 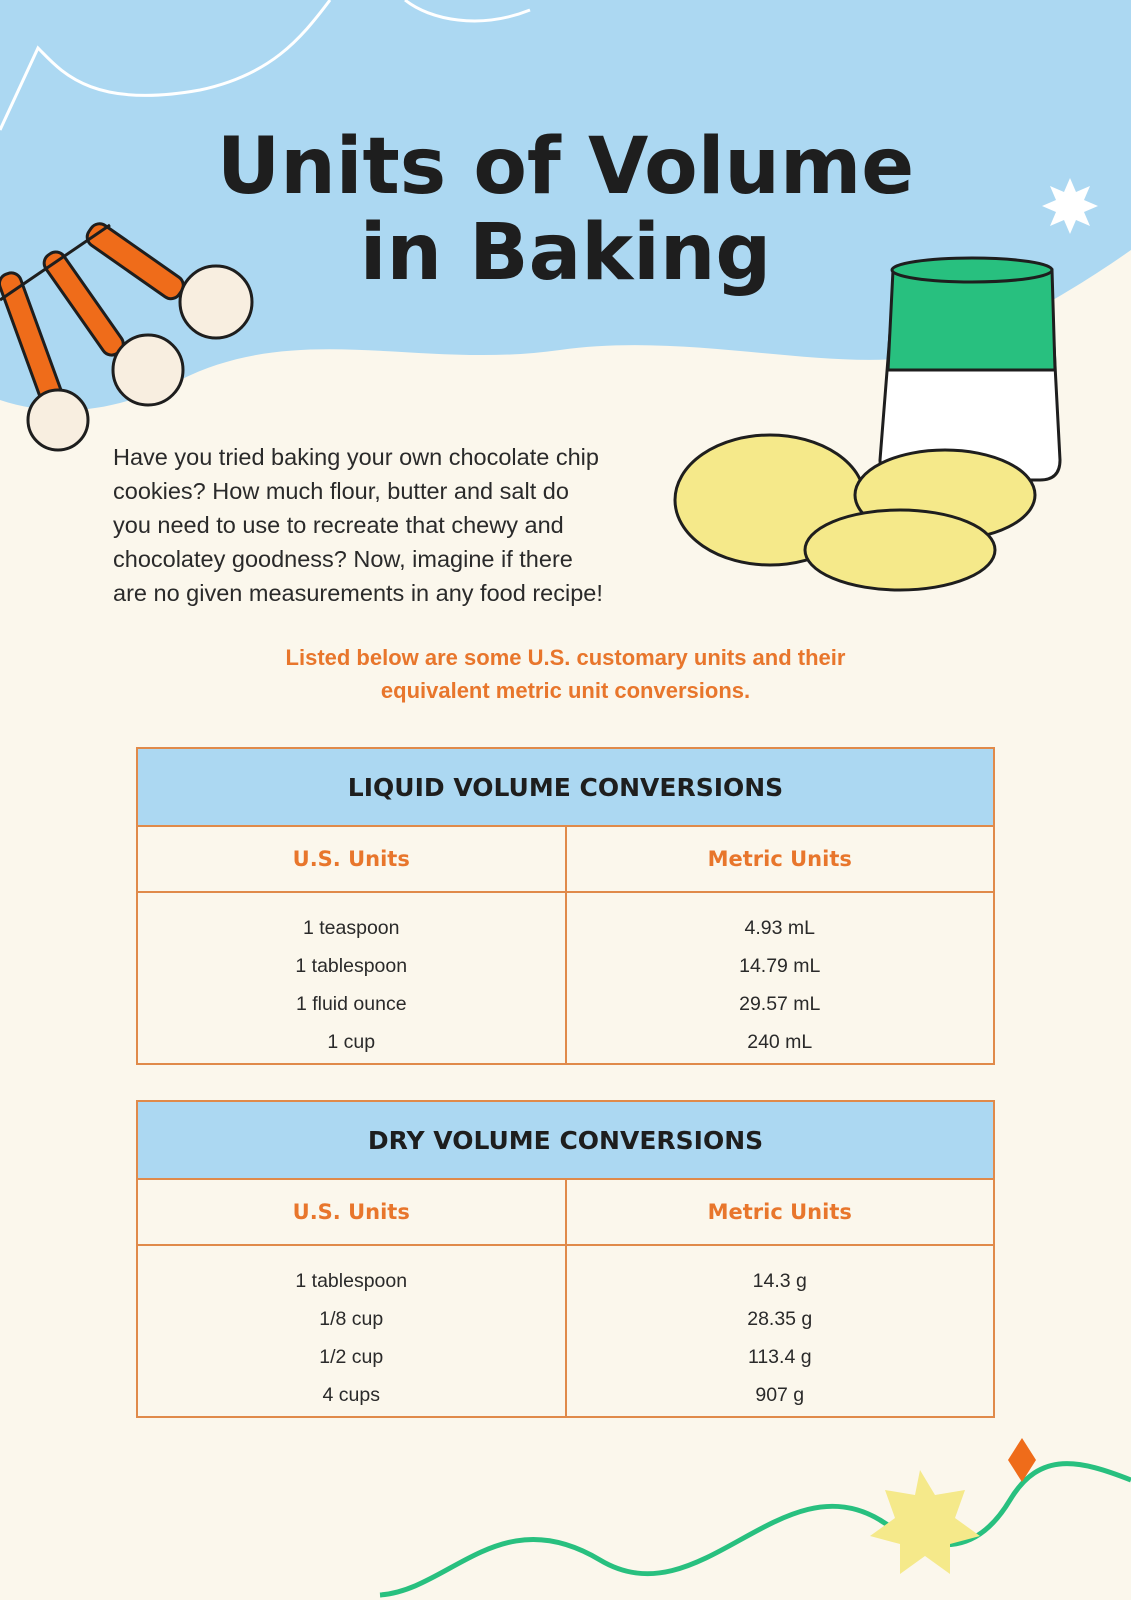 I want to click on table-cell: 1 teaspoon, so click(x=351, y=928).